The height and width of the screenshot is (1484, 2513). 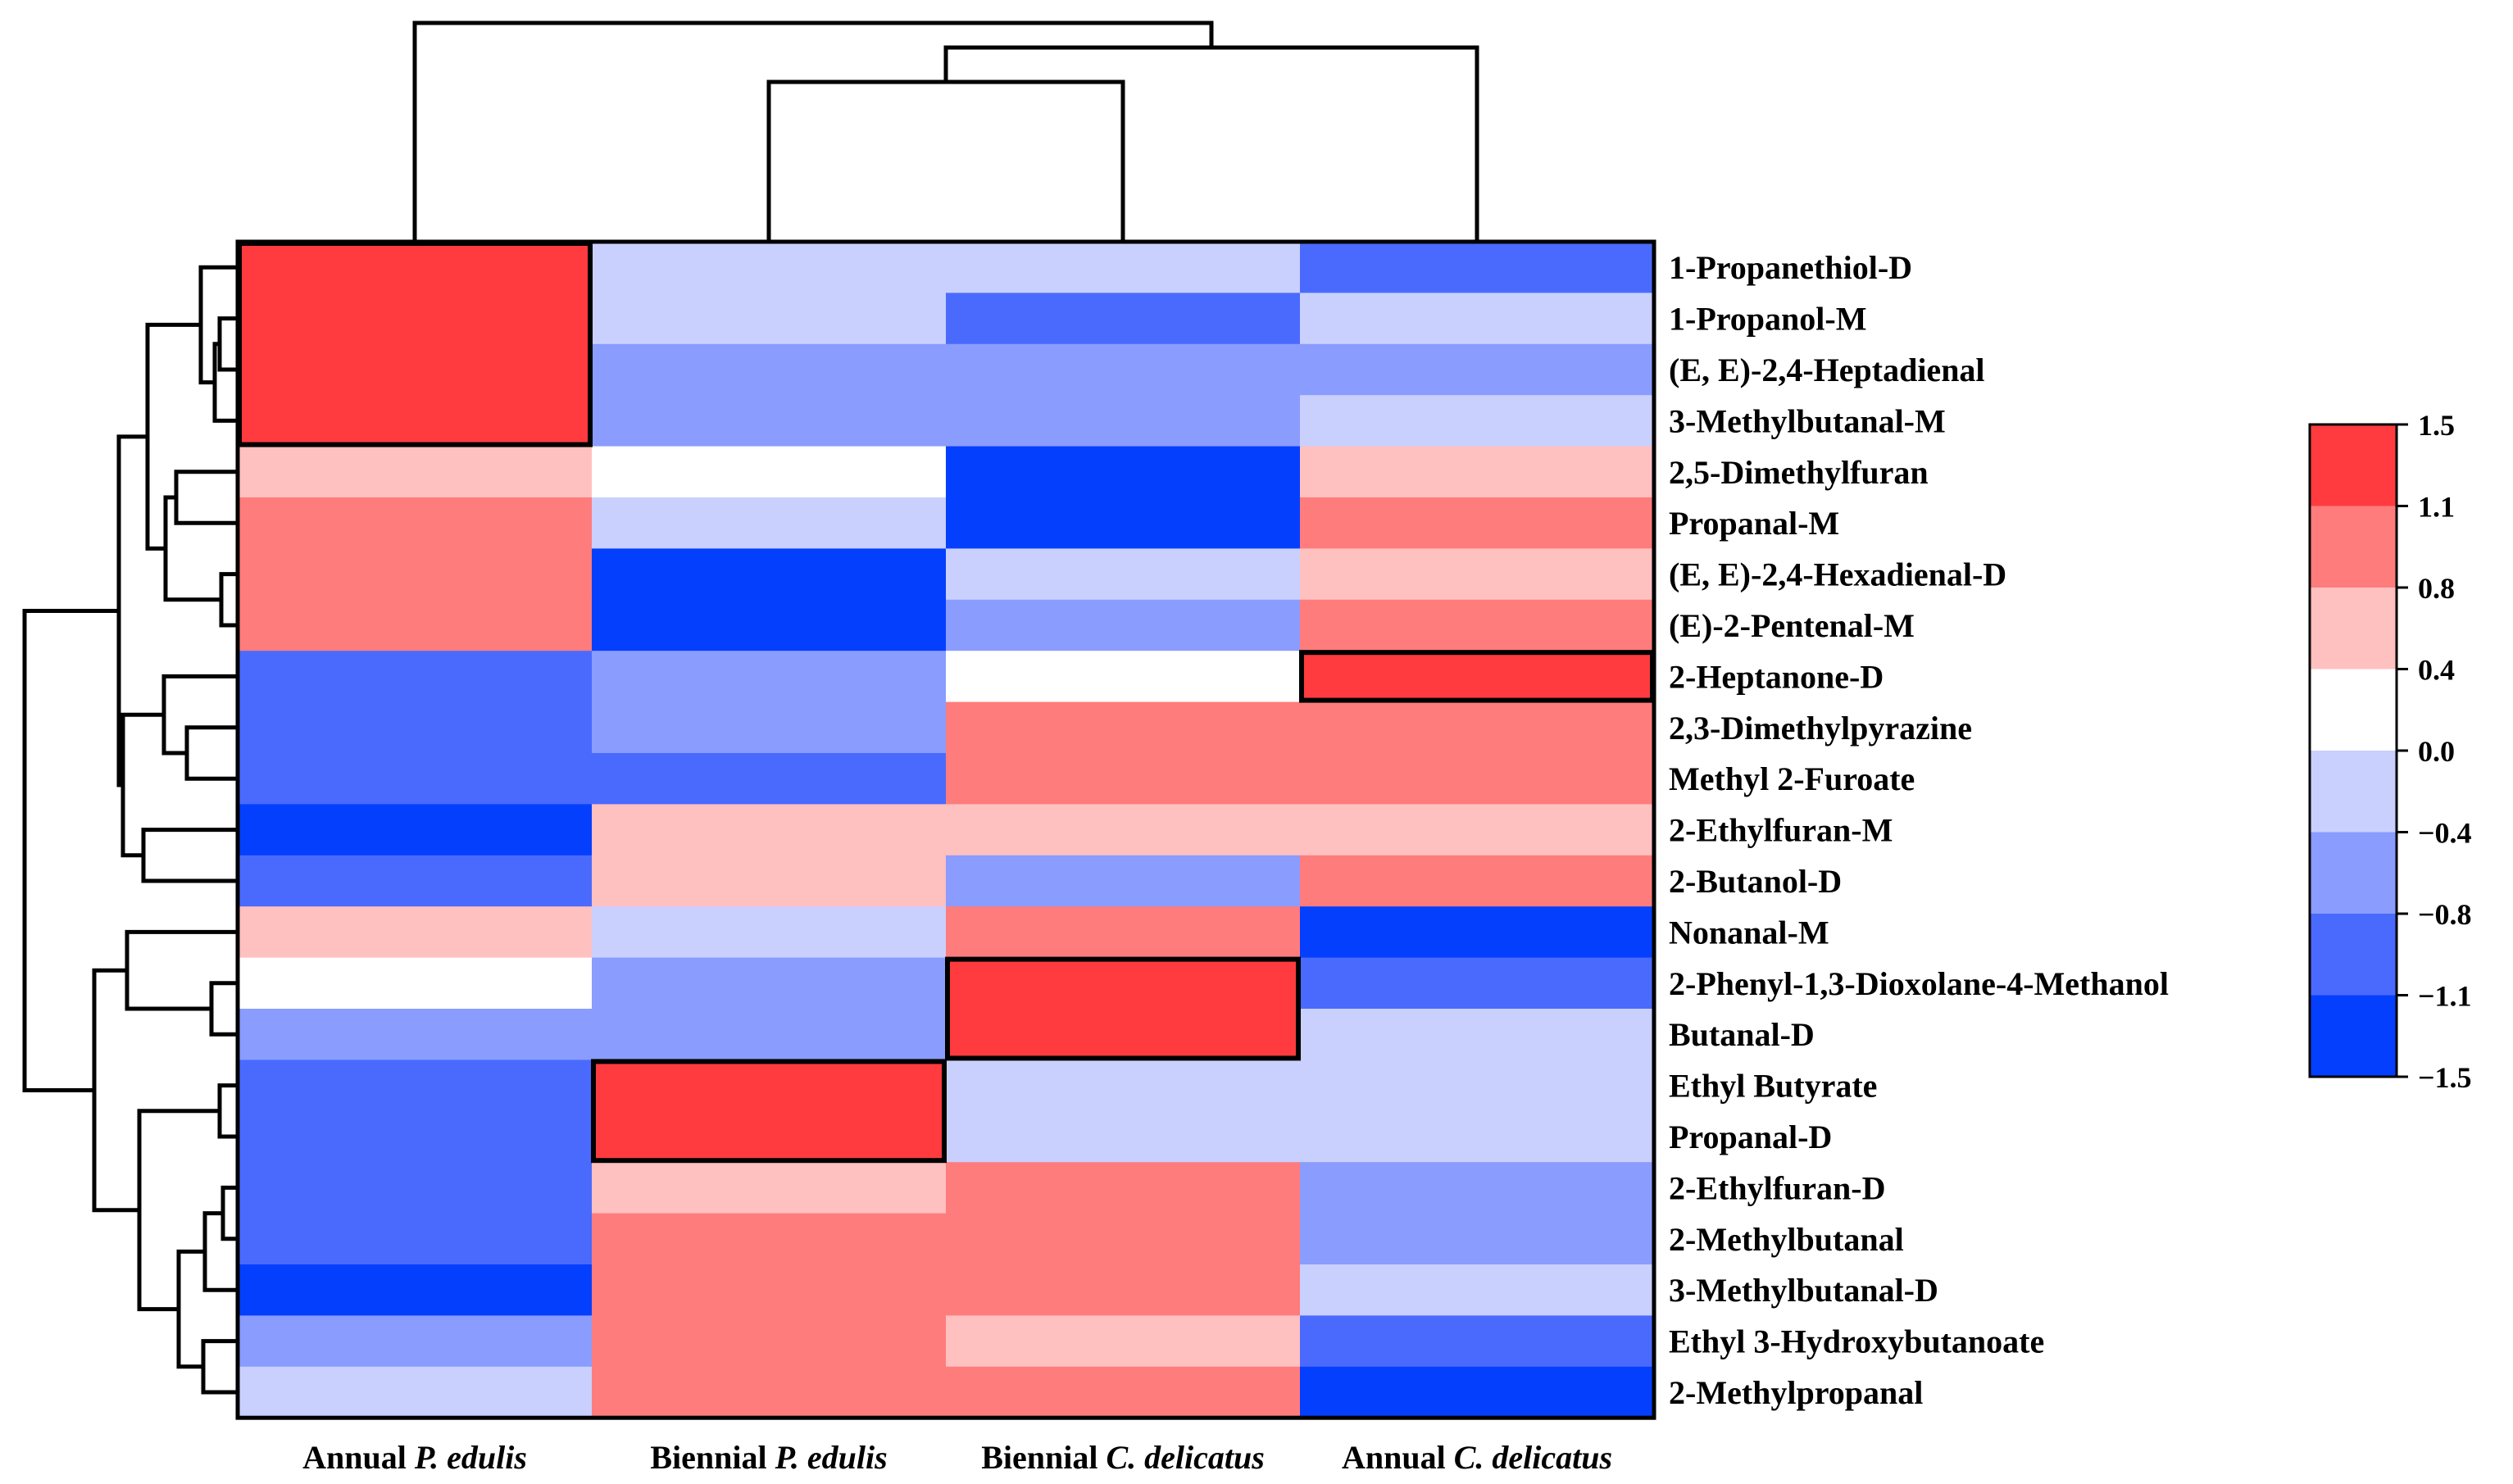 What do you see at coordinates (1767, 319) in the screenshot?
I see `row-label: 1-Propanol-M` at bounding box center [1767, 319].